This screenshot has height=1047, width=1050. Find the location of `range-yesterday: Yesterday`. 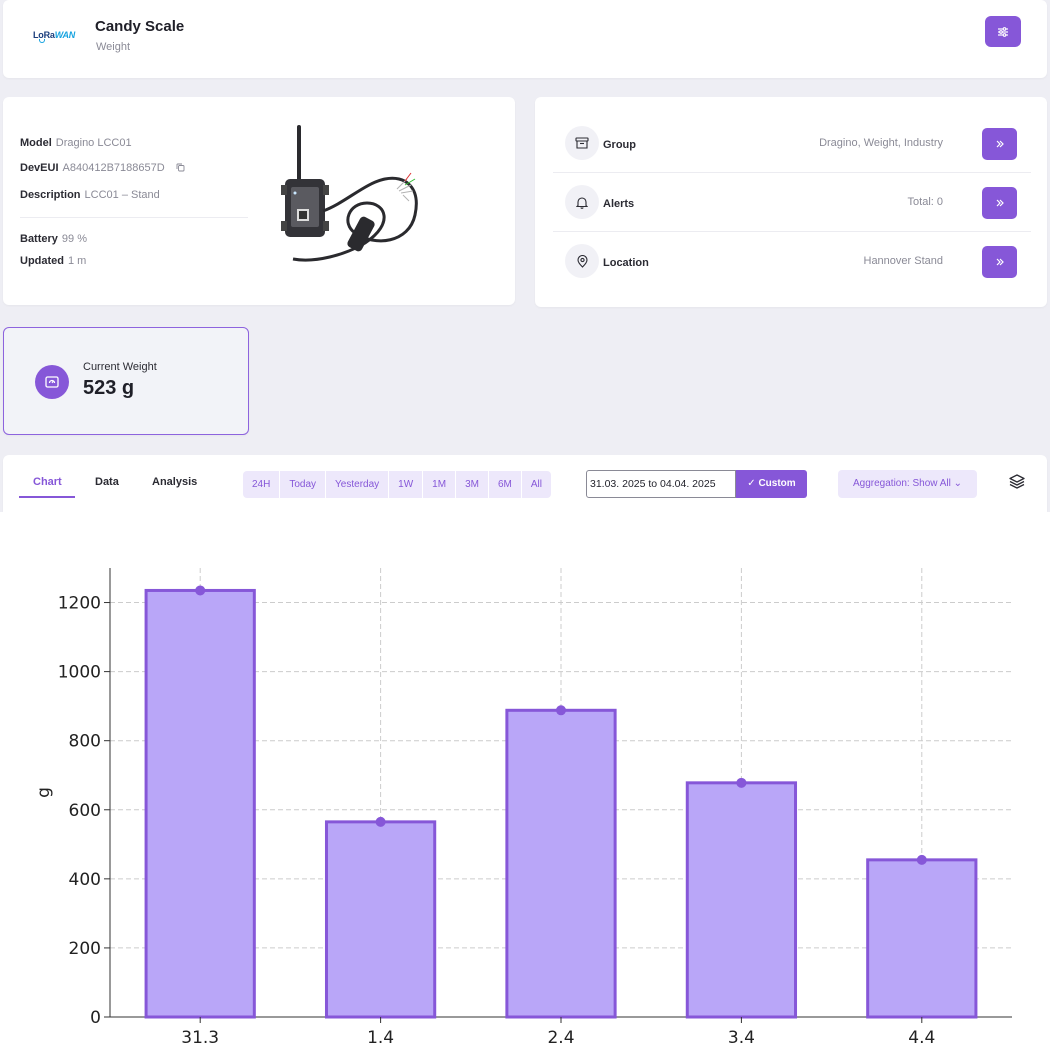

range-yesterday: Yesterday is located at coordinates (358, 484).